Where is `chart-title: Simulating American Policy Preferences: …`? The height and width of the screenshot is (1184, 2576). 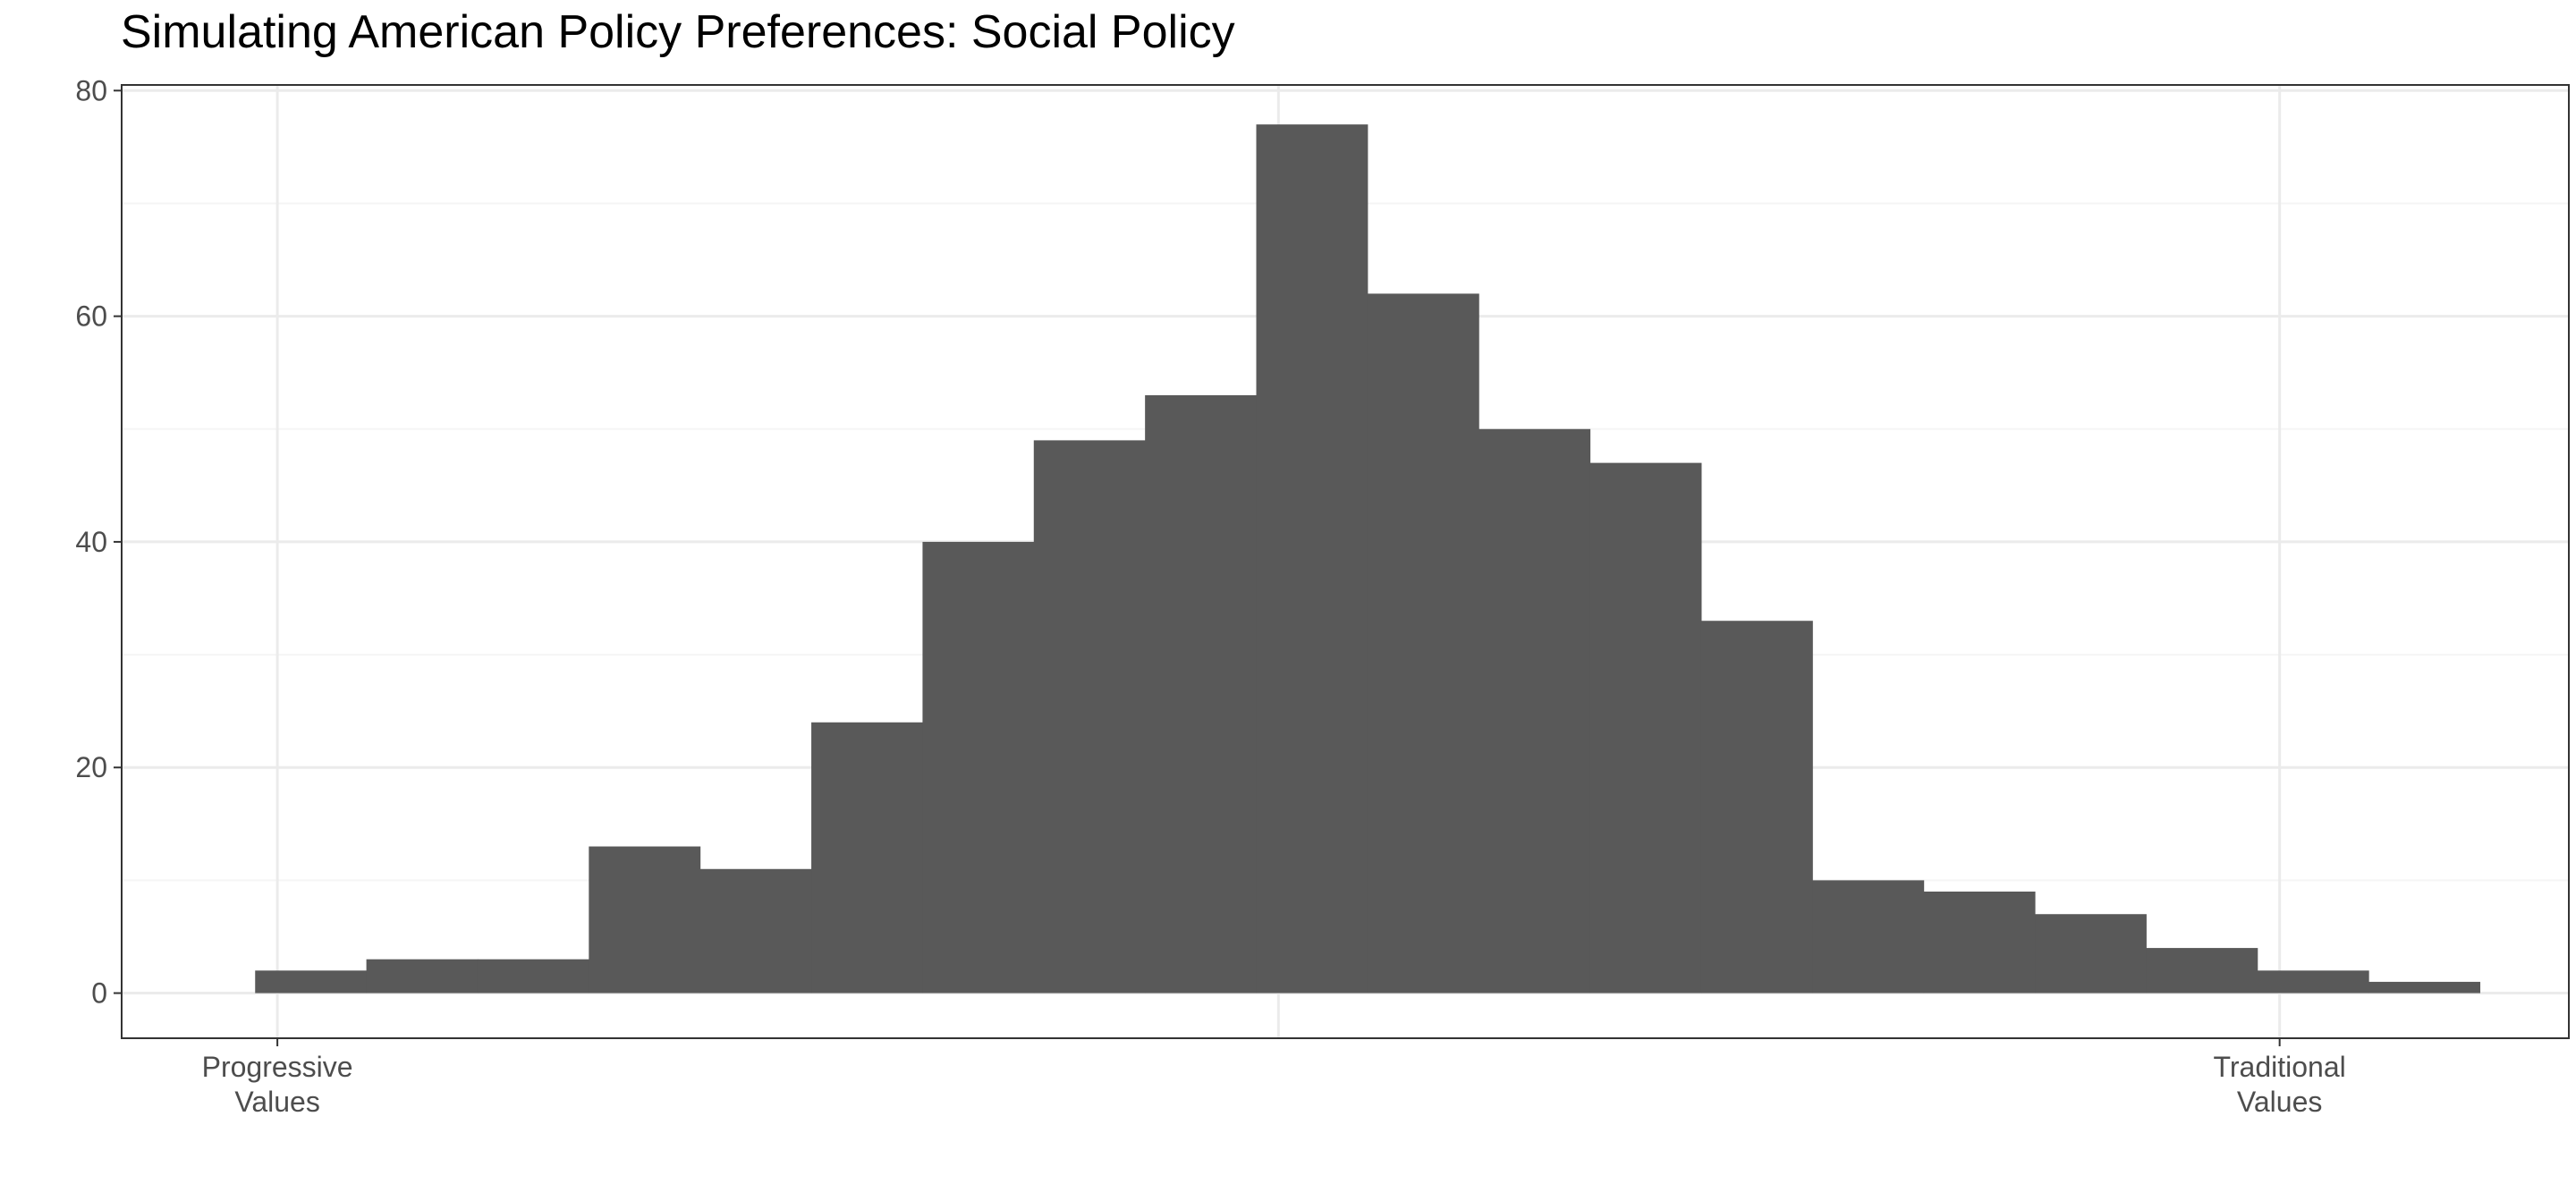 chart-title: Simulating American Policy Preferences: … is located at coordinates (678, 32).